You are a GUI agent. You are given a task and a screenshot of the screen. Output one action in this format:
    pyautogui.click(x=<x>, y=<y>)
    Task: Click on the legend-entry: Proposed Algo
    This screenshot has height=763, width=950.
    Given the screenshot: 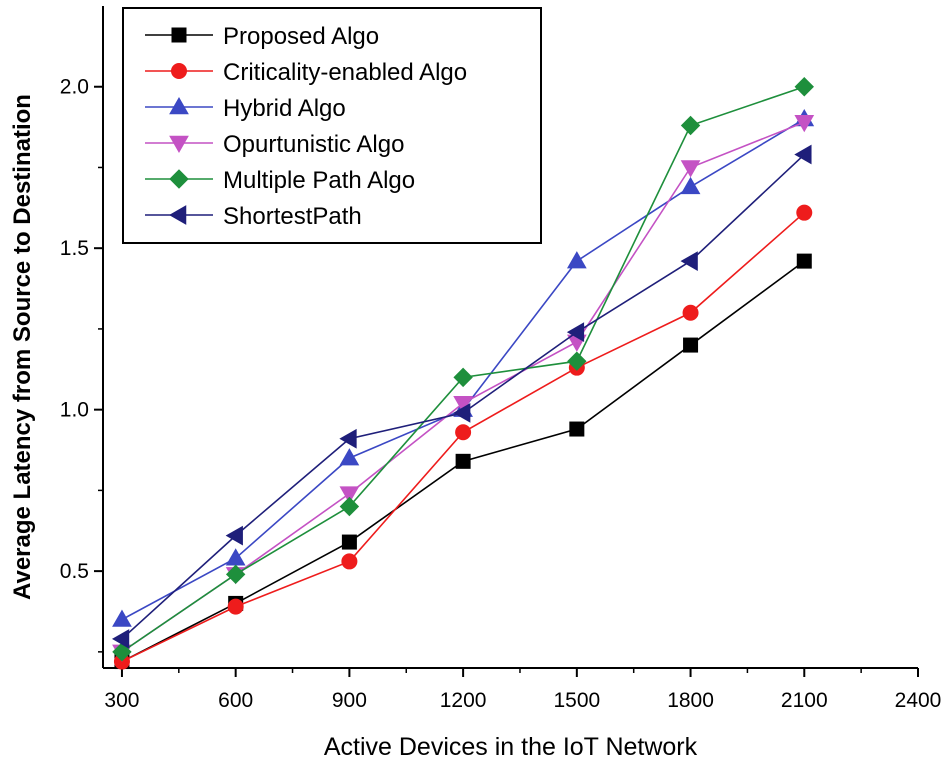 What is the action you would take?
    pyautogui.click(x=262, y=36)
    